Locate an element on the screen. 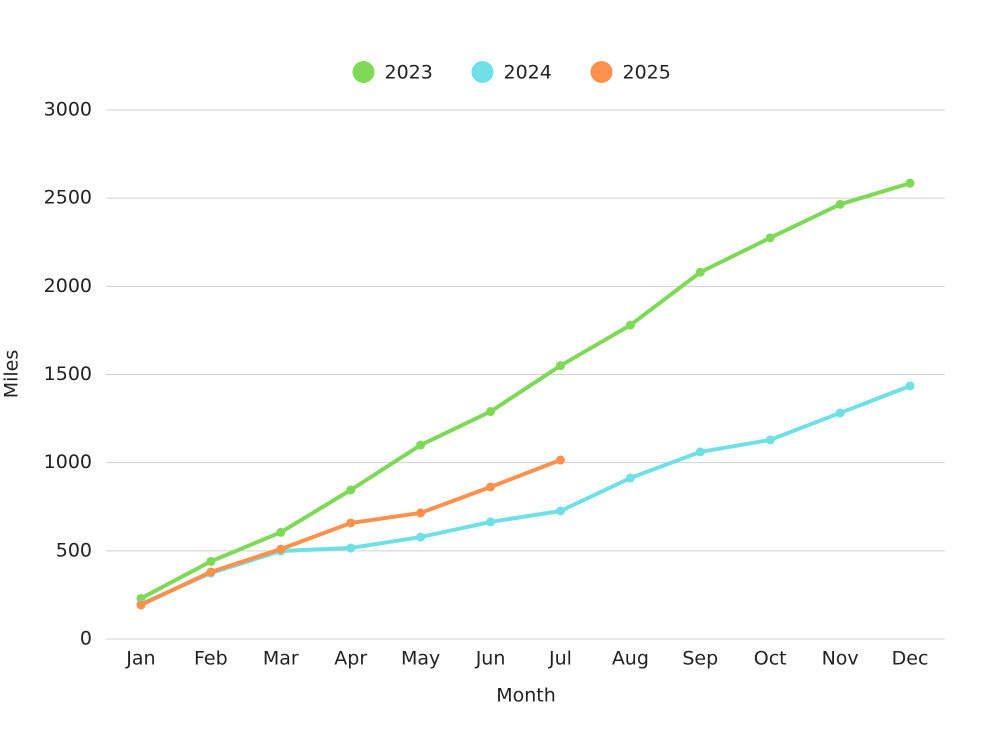 The height and width of the screenshot is (750, 1000). x-tick-label: Nov is located at coordinates (840, 659).